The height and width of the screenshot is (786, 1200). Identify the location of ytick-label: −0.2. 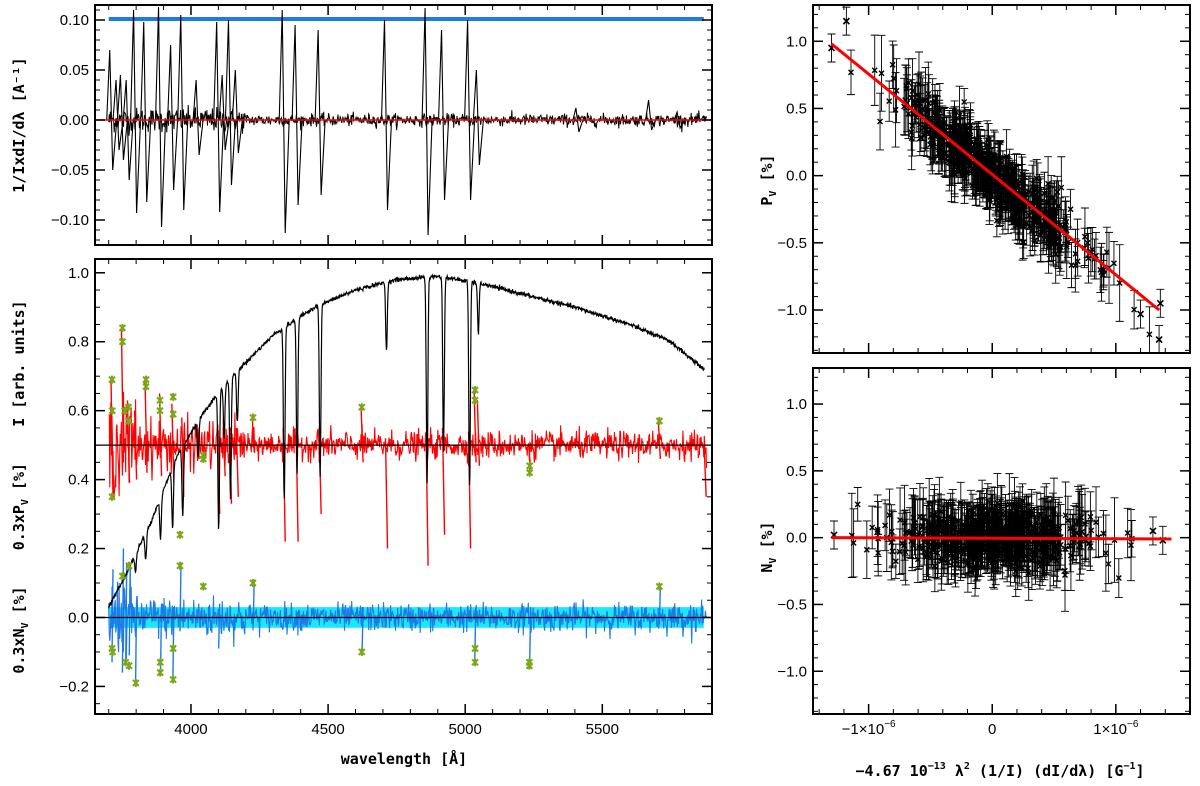
(74, 686).